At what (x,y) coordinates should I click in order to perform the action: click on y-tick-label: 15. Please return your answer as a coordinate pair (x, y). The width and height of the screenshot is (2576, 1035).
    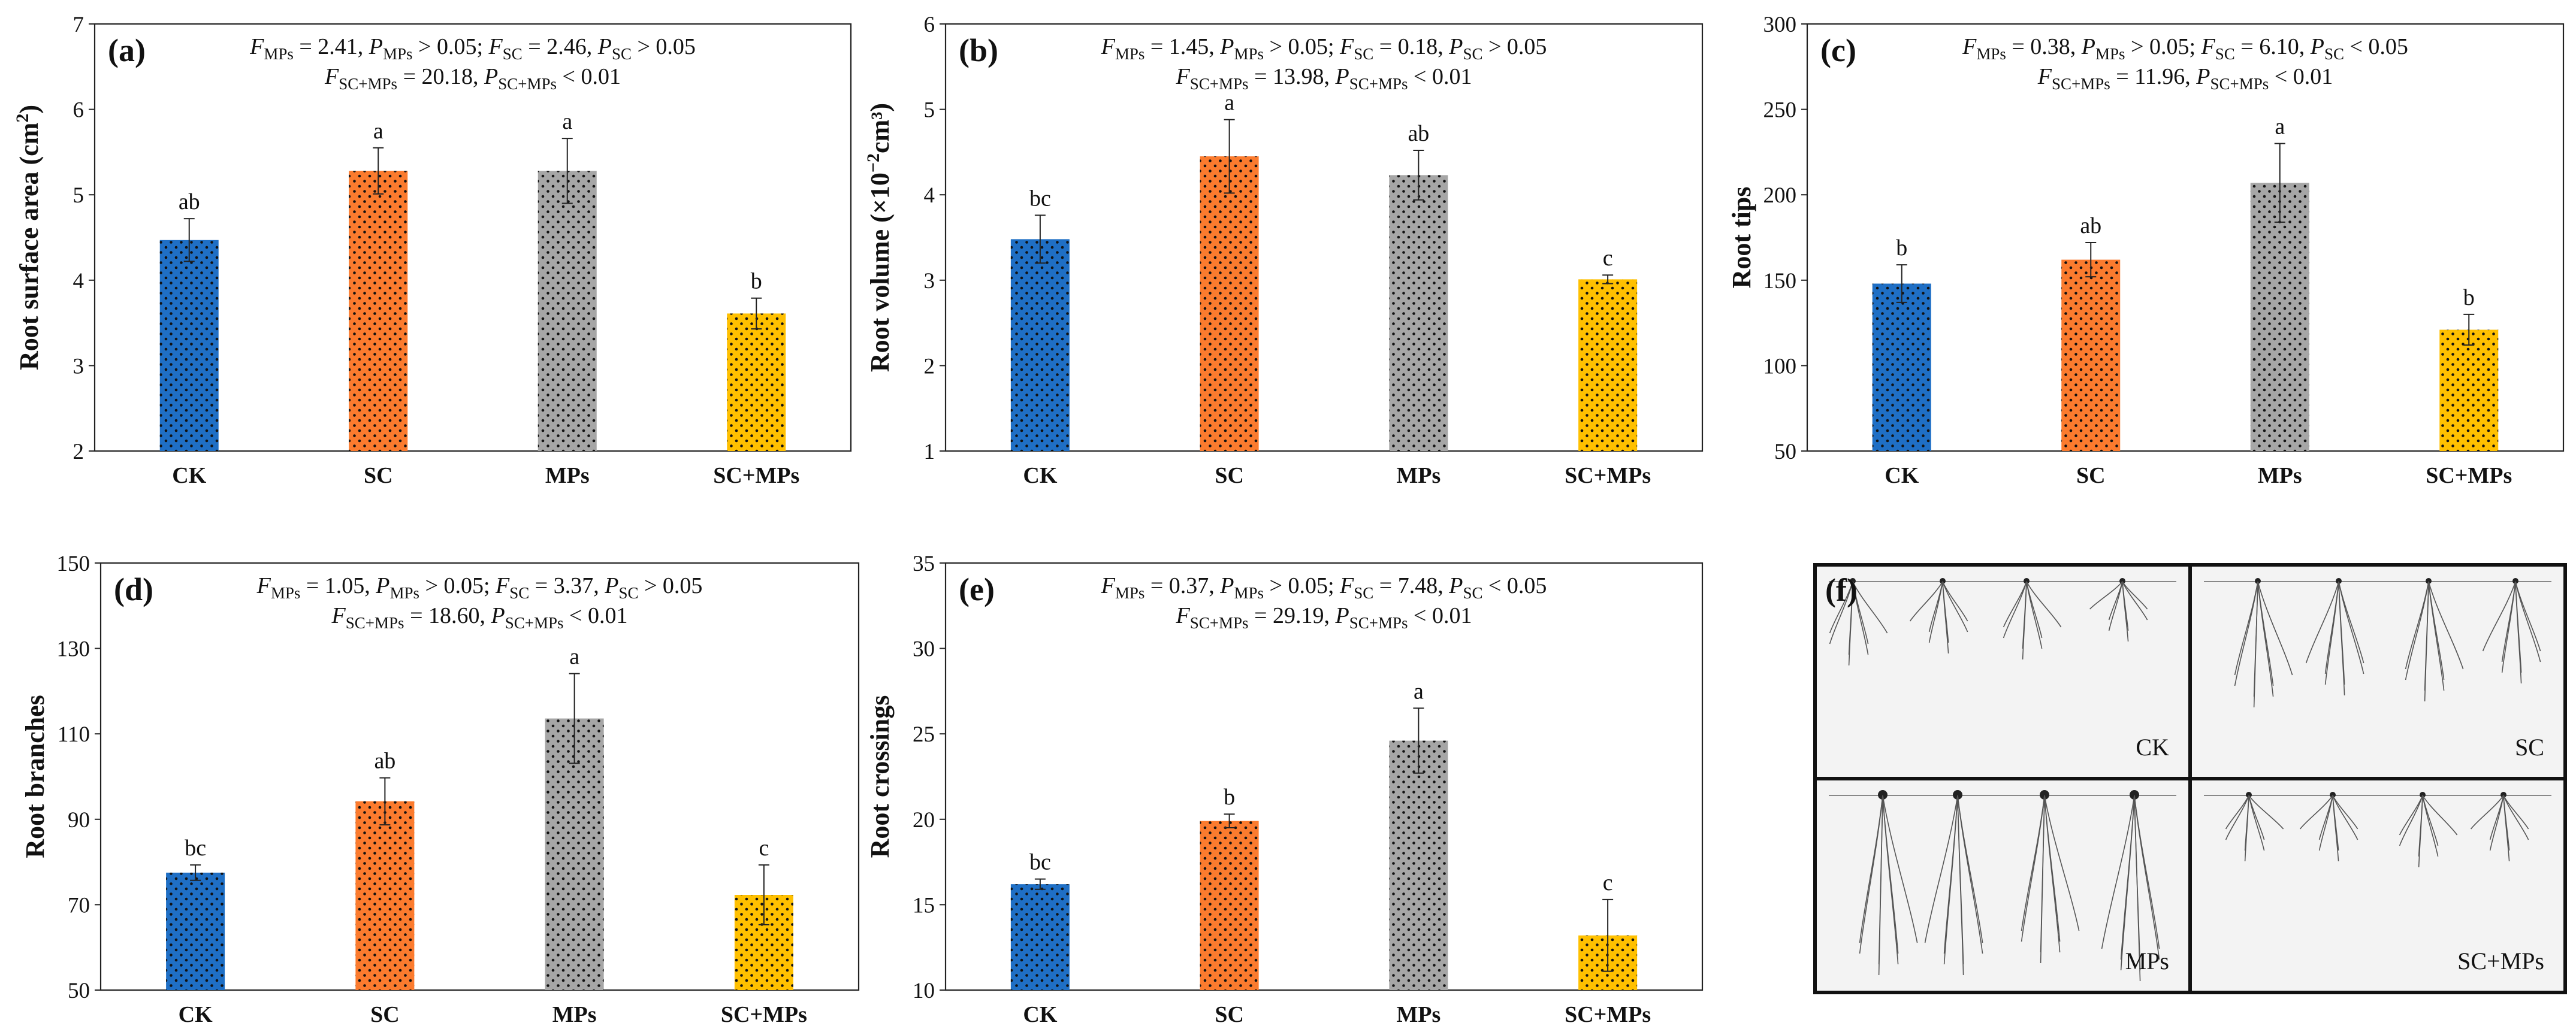
    Looking at the image, I should click on (924, 906).